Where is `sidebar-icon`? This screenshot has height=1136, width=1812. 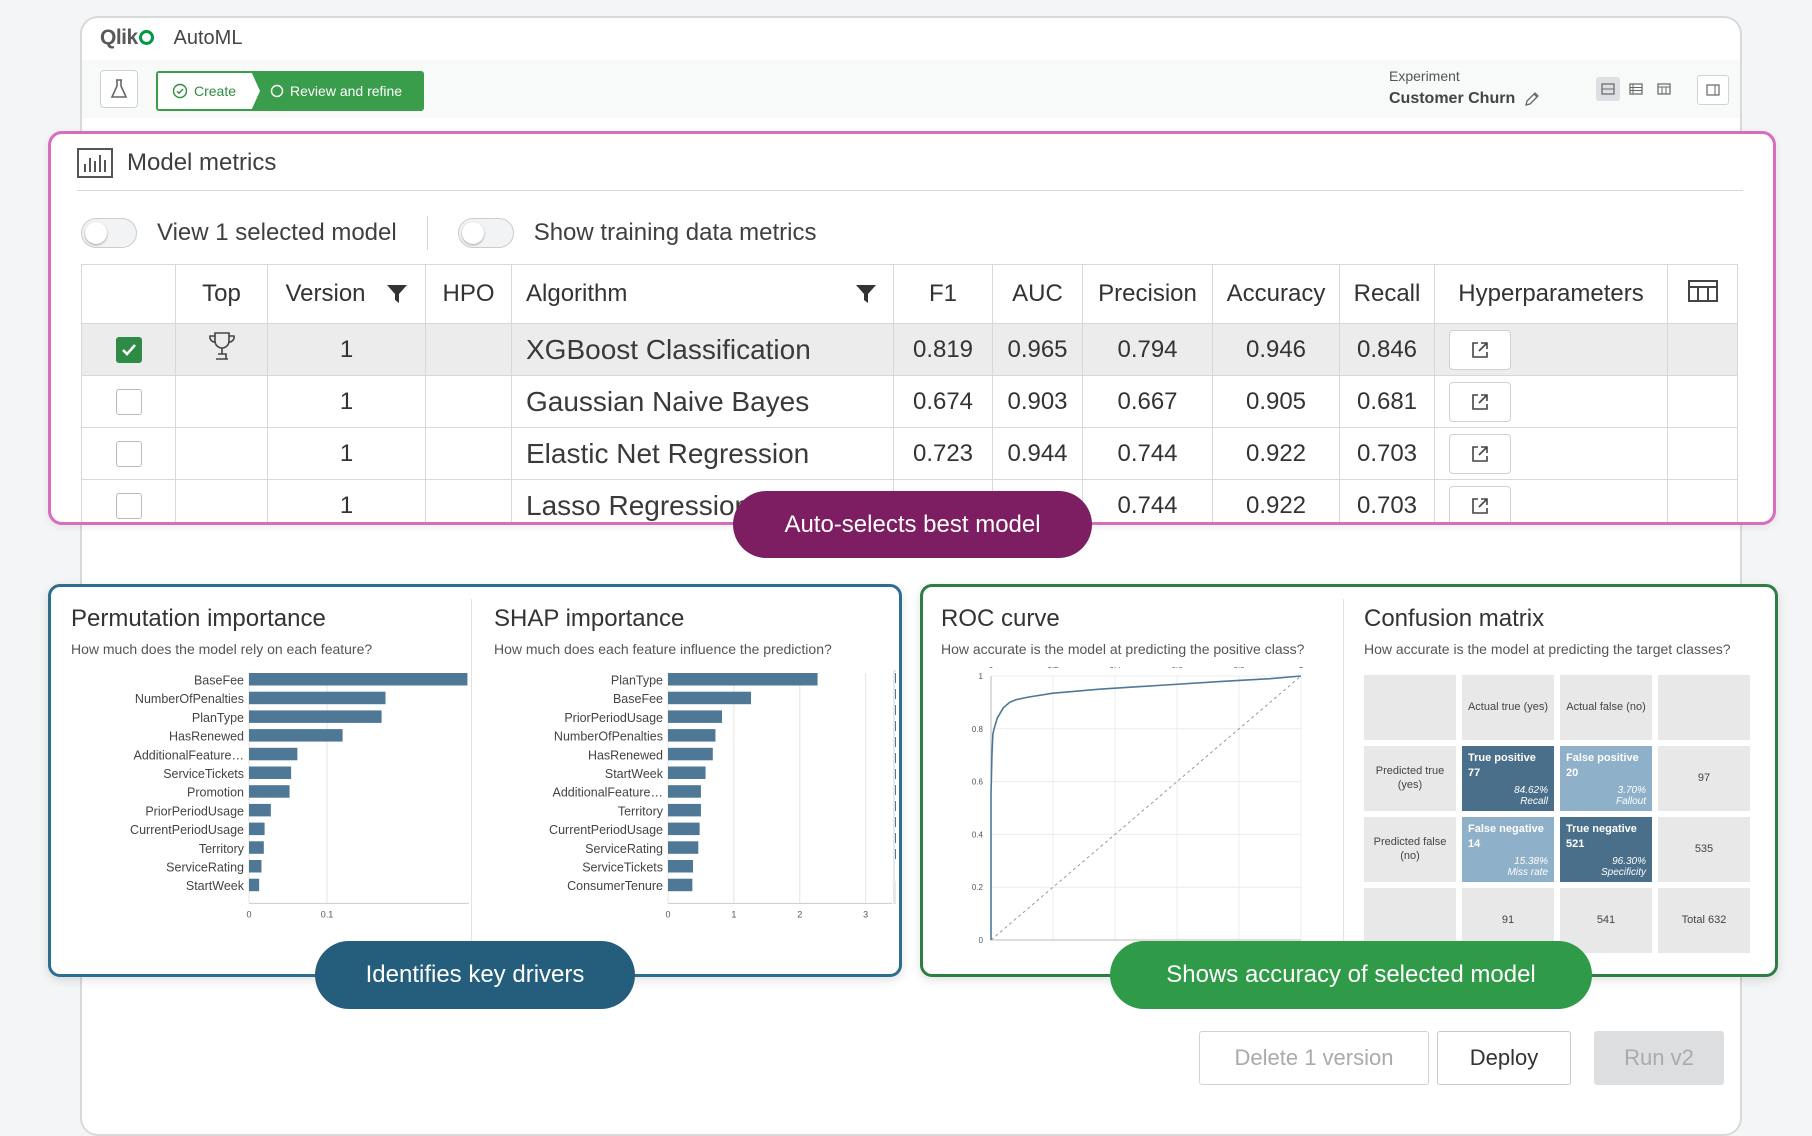
sidebar-icon is located at coordinates (1713, 90).